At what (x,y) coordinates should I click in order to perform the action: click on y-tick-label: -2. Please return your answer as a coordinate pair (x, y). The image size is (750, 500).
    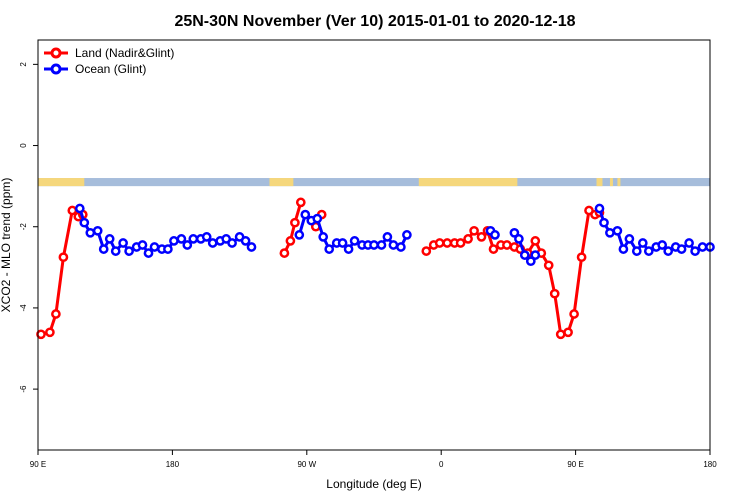
    Looking at the image, I should click on (23, 227).